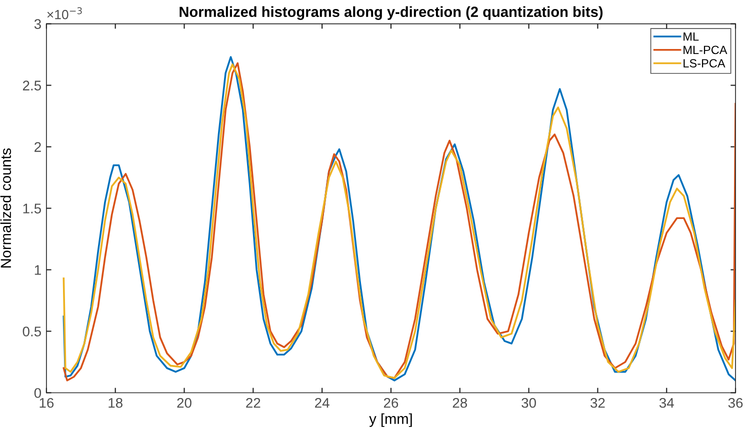 Image resolution: width=749 pixels, height=433 pixels. I want to click on x-tick-label: 30, so click(529, 403).